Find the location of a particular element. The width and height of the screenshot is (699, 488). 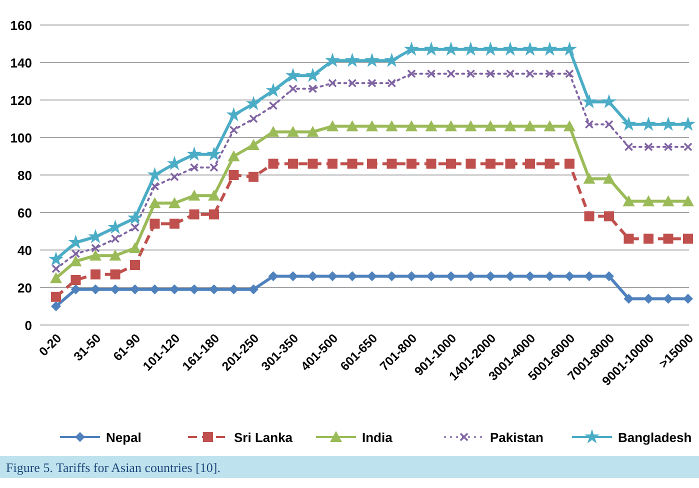

y-tick-label: 160 is located at coordinates (21, 25).